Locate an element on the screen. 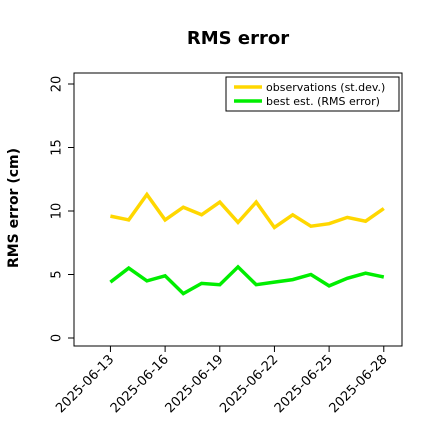 The height and width of the screenshot is (440, 440). y-tick-label: 10 is located at coordinates (57, 211).